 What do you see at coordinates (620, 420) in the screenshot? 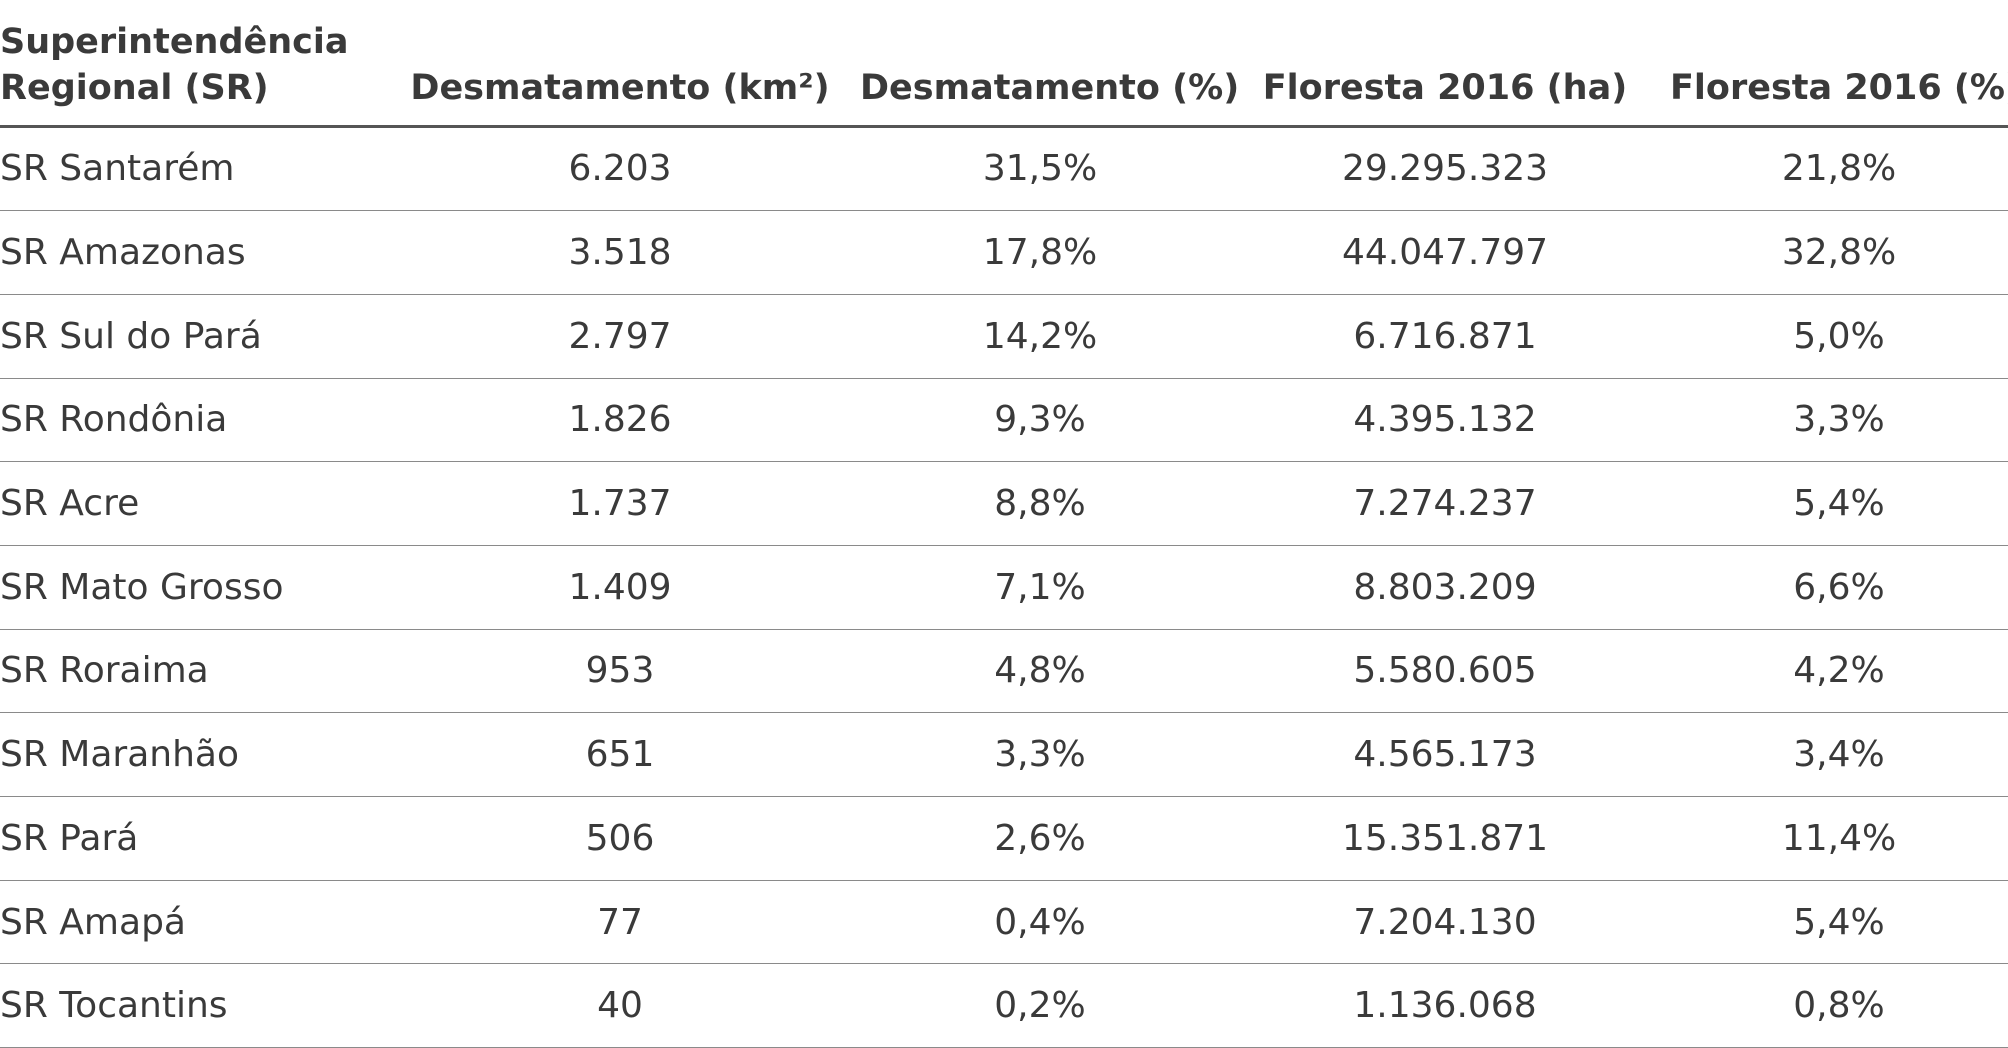
I see `cell-deforestation-km2: 1.826` at bounding box center [620, 420].